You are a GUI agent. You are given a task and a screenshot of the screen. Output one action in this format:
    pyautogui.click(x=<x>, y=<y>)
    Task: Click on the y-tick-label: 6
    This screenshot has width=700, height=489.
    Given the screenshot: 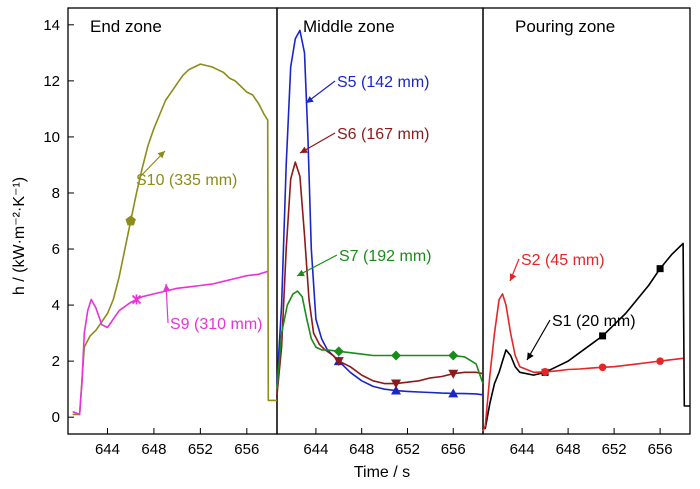 What is the action you would take?
    pyautogui.click(x=56, y=249)
    